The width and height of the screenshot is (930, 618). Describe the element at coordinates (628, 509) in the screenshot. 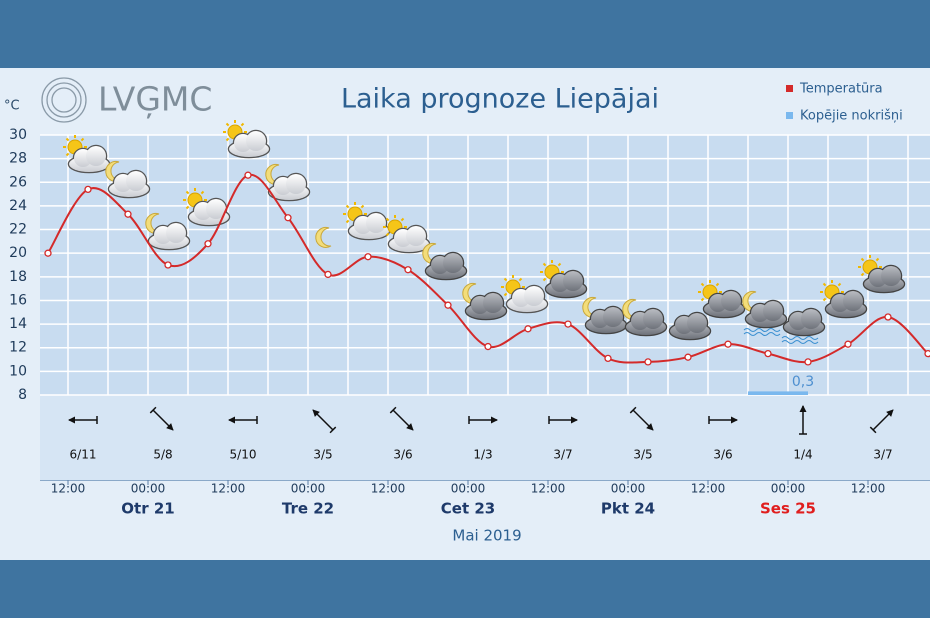

I see `day-label: Pkt 24` at that location.